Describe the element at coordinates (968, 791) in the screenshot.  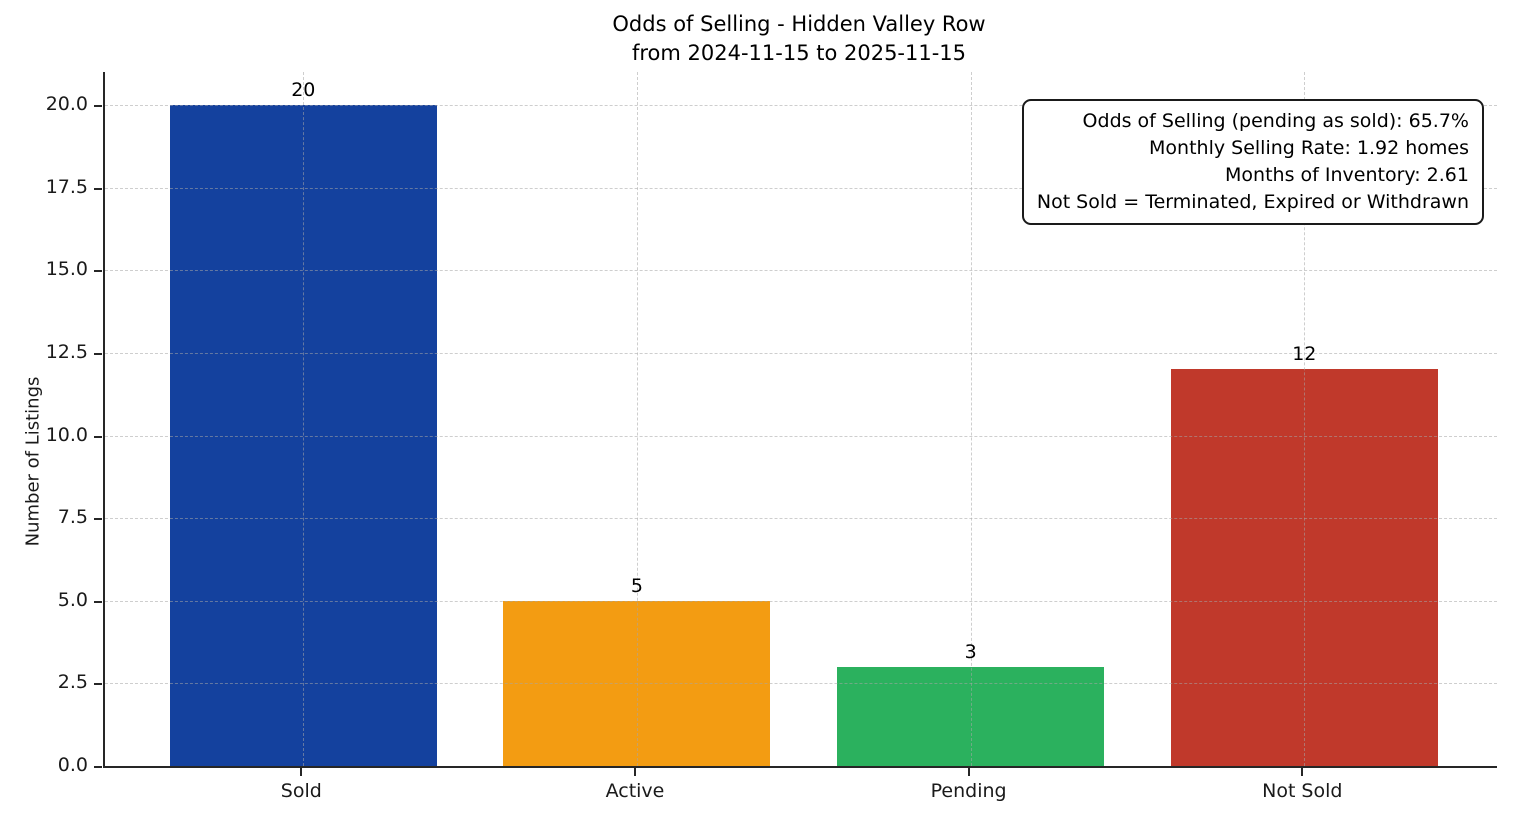
I see `x-tick-label-pending: Pending` at that location.